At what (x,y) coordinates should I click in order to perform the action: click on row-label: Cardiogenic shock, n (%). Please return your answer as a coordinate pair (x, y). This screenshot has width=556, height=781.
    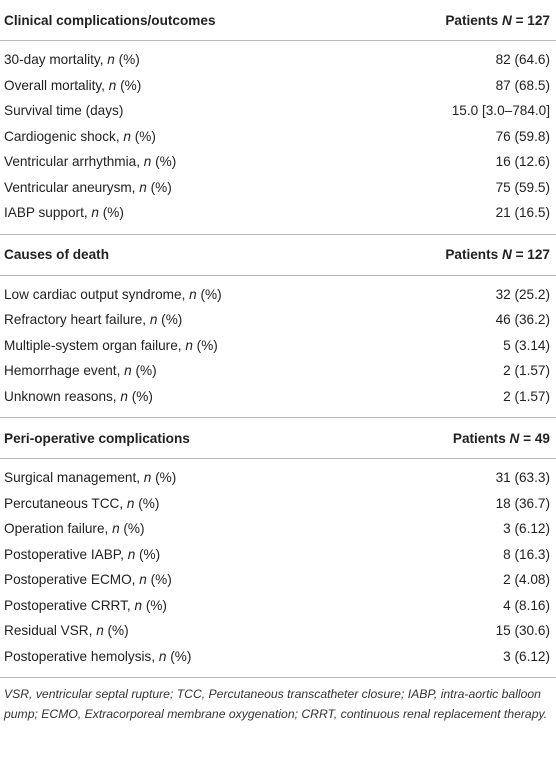
    Looking at the image, I should click on (185, 137).